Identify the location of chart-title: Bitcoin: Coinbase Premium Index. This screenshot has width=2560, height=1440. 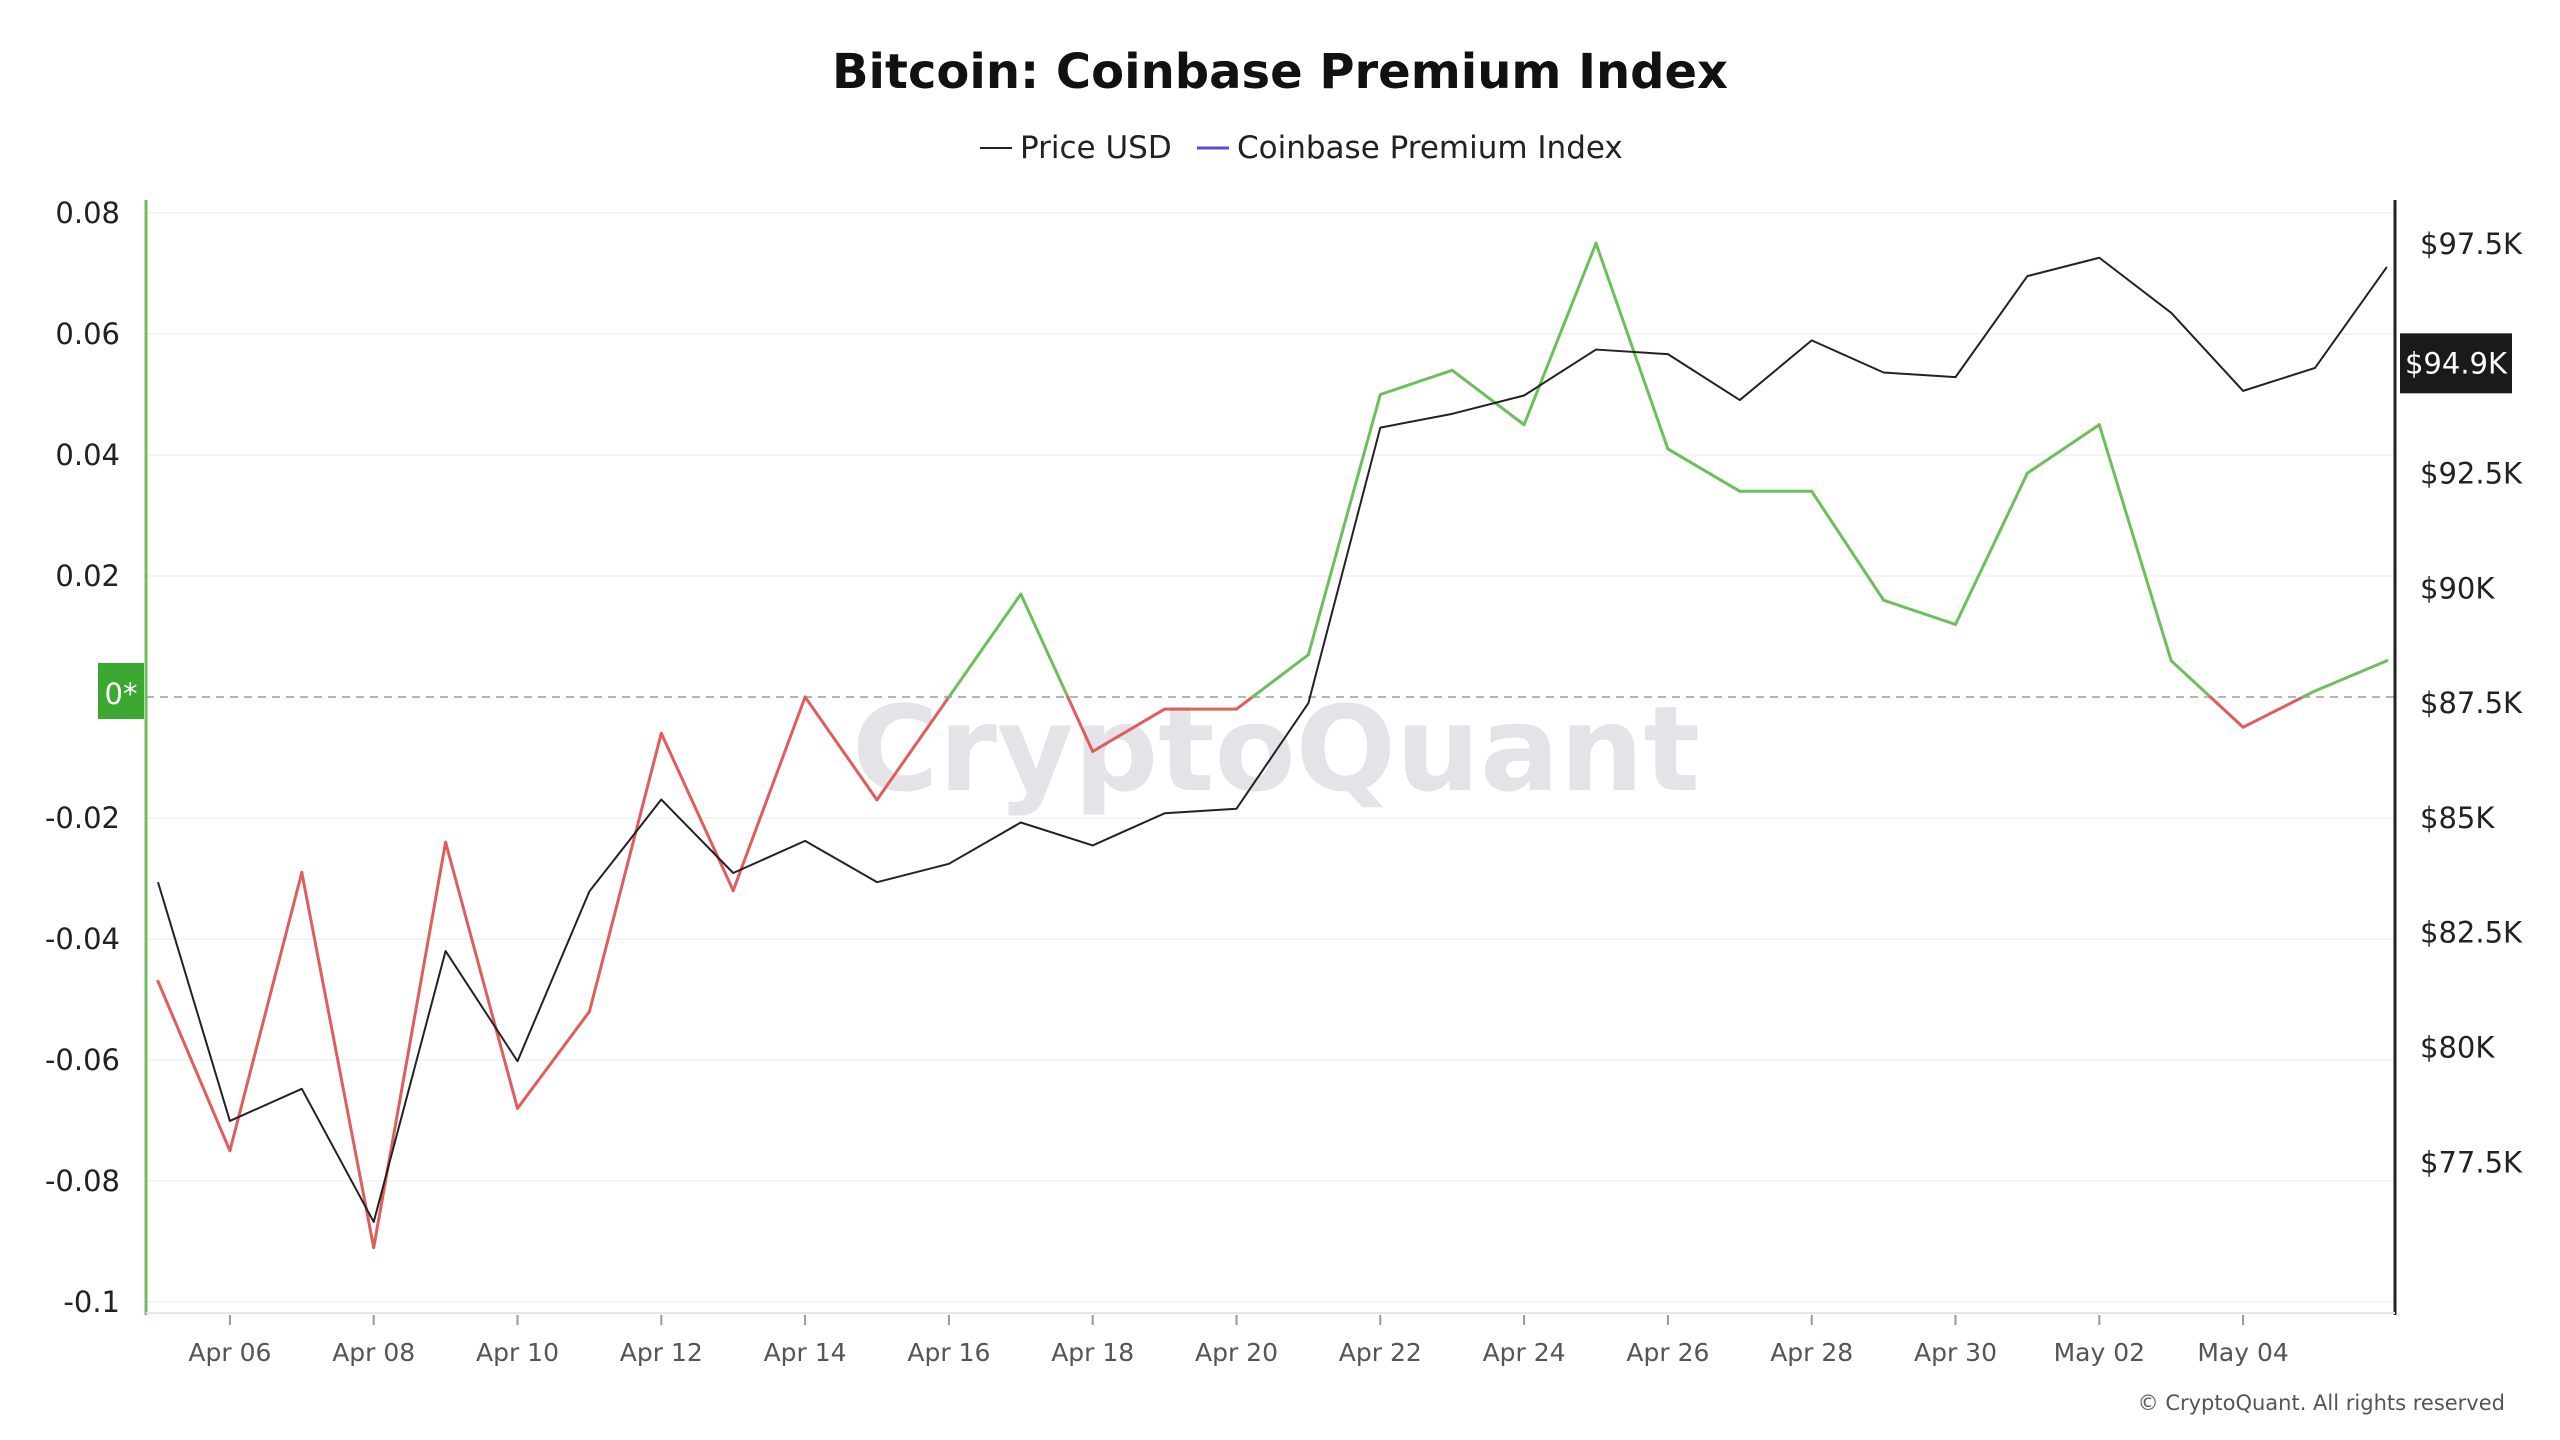
(1280, 72).